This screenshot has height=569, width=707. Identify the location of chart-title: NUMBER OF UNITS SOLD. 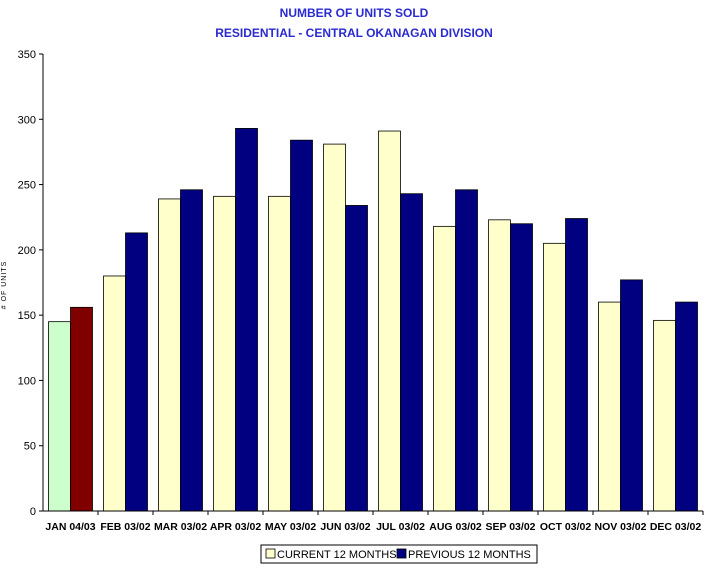
(354, 13).